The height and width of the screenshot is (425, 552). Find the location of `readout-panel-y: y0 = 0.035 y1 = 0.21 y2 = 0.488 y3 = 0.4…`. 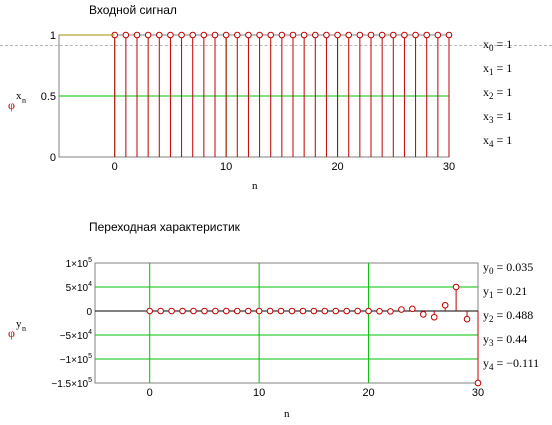

readout-panel-y: y0 = 0.035 y1 = 0.21 y2 = 0.488 y3 = 0.4… is located at coordinates (511, 320).